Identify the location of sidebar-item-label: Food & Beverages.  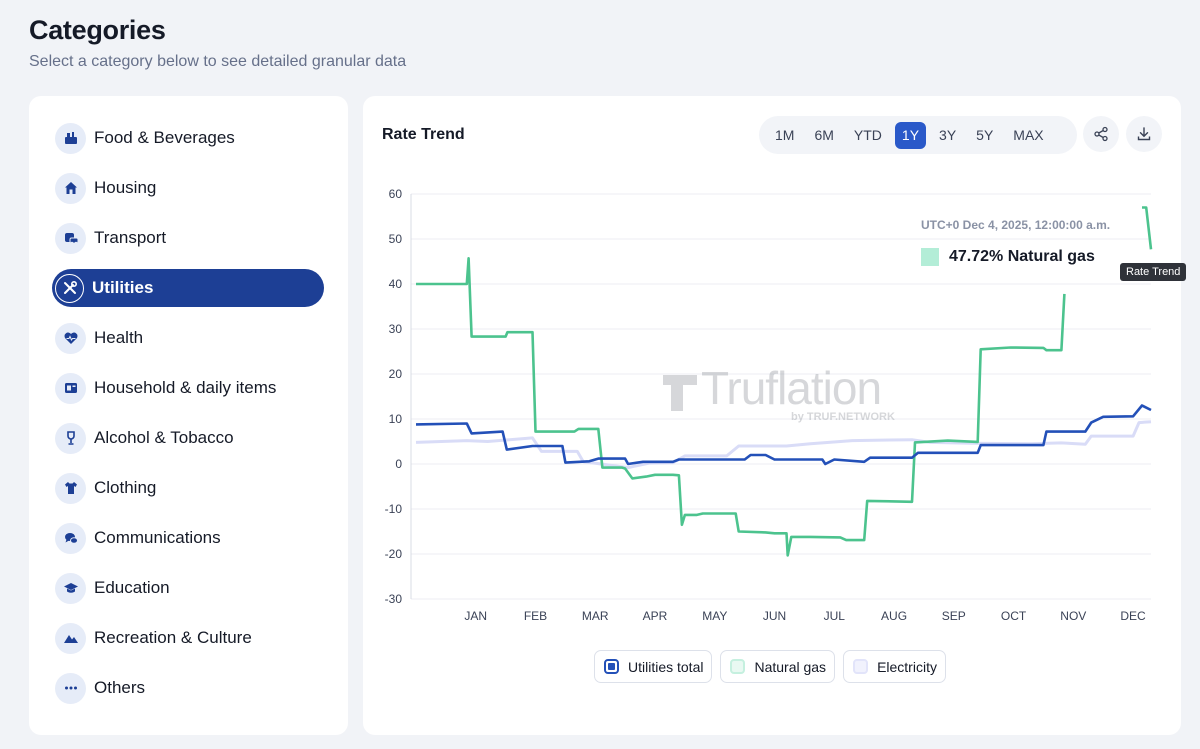
(164, 137).